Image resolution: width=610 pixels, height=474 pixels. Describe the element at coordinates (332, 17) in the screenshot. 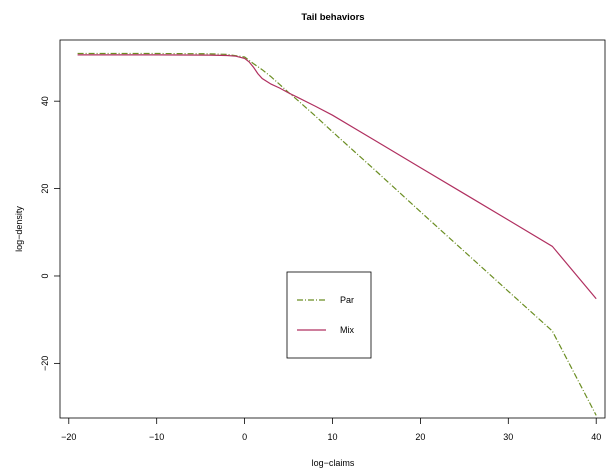

I see `chart-title: Tail behaviors` at that location.